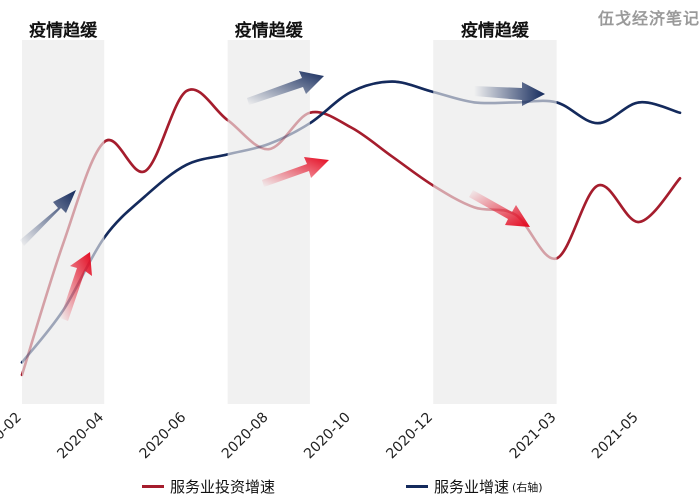  Describe the element at coordinates (350, 486) in the screenshot. I see `chart-legend: 服务业投资增速 服务业增速 (右轴)` at that location.